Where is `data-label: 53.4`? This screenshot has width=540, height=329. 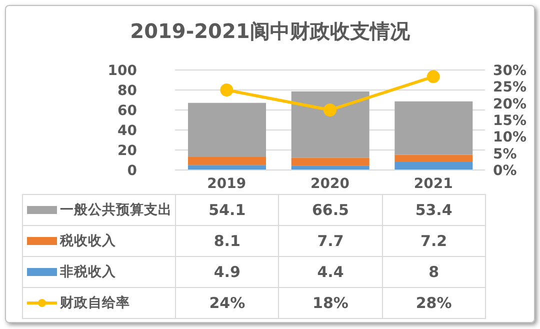
data-label: 53.4 is located at coordinates (434, 210).